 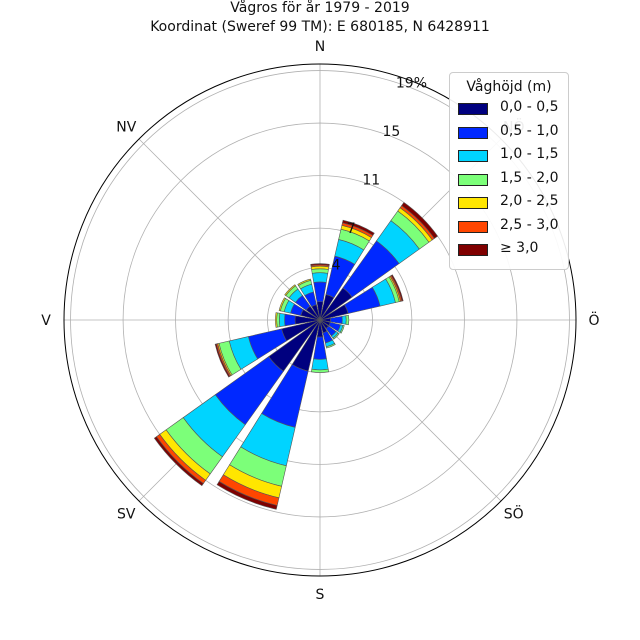 What do you see at coordinates (593, 320) in the screenshot?
I see `compass-label-2: Ö` at bounding box center [593, 320].